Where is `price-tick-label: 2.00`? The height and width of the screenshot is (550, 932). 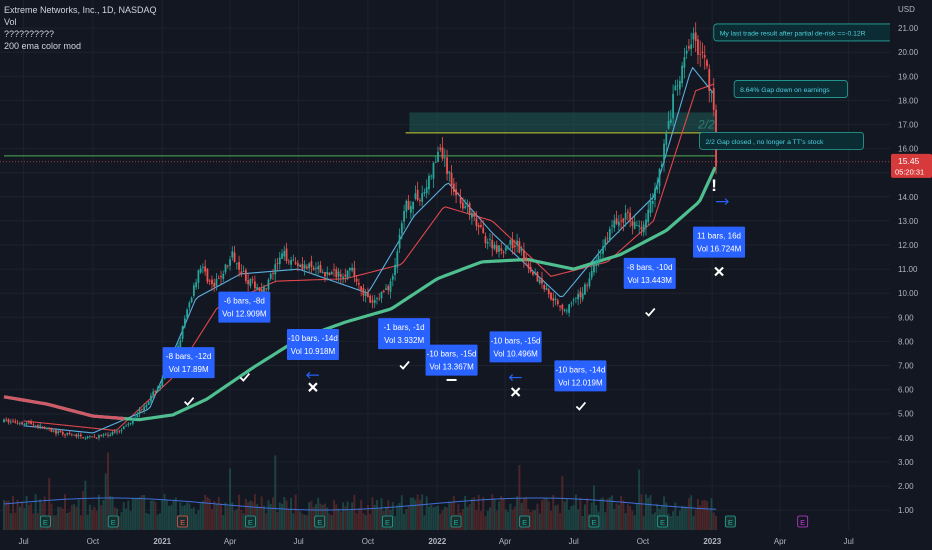 price-tick-label: 2.00 is located at coordinates (906, 486).